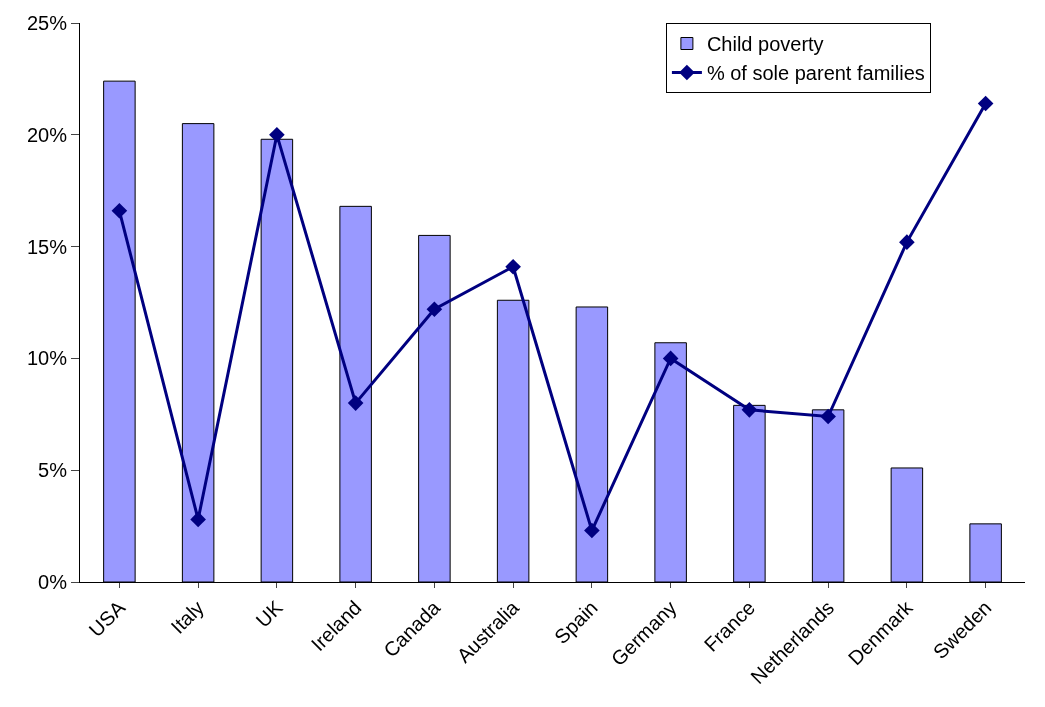 The width and height of the screenshot is (1045, 707). What do you see at coordinates (47, 23) in the screenshot?
I see `y-tick-label: 25%` at bounding box center [47, 23].